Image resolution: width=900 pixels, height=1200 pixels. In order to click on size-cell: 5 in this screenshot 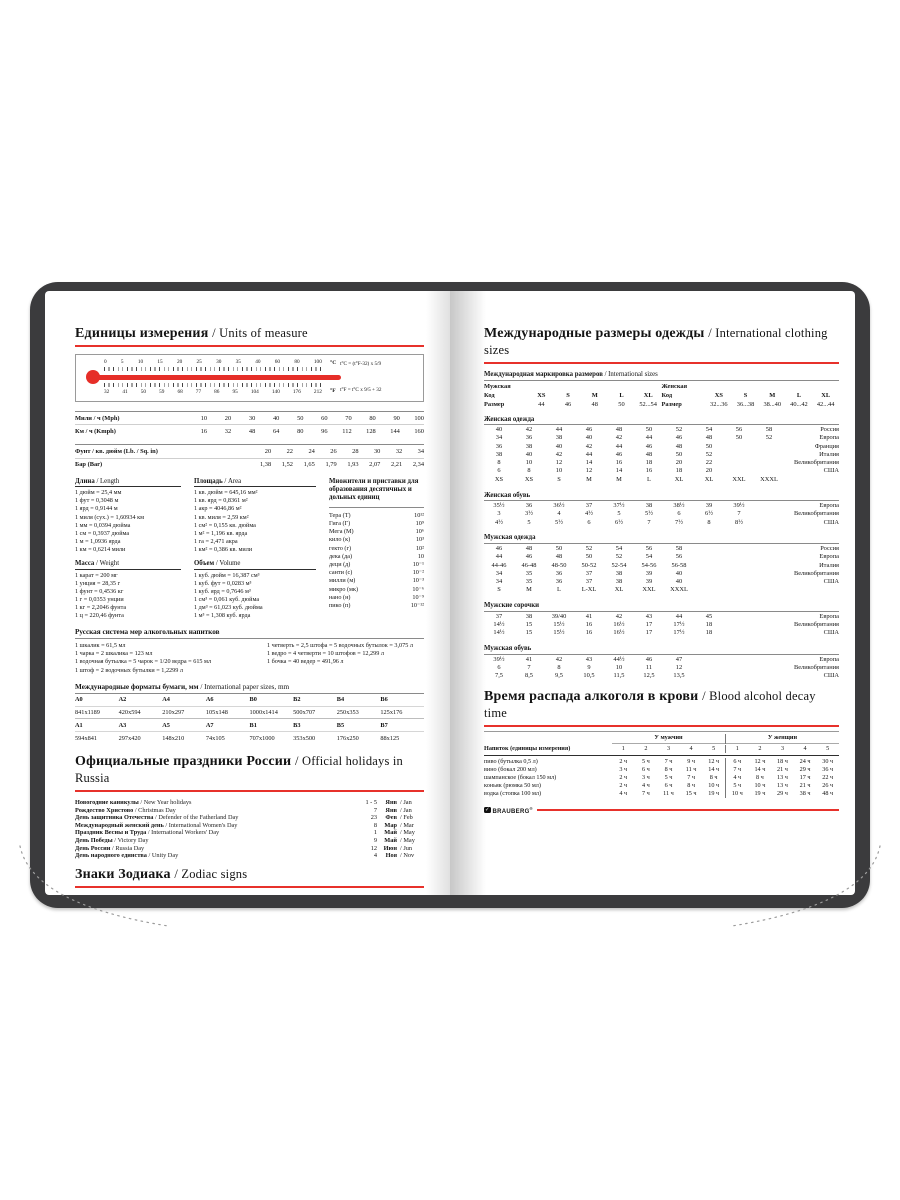, I will do `click(529, 522)`.